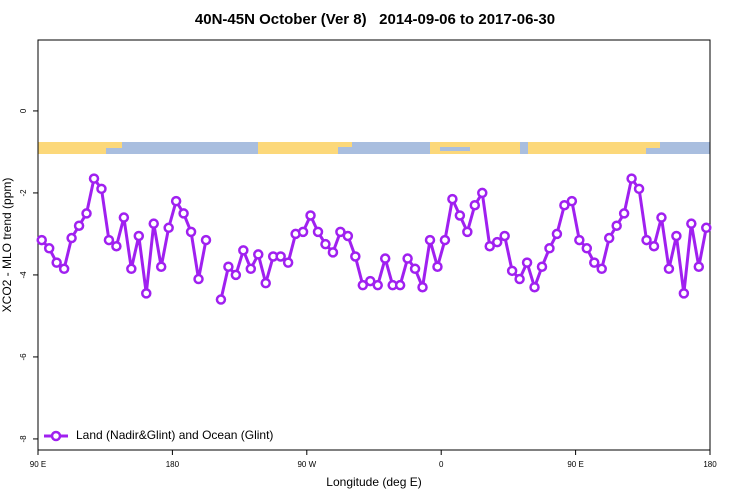 The width and height of the screenshot is (750, 500). I want to click on x-tick-label: 90 W, so click(306, 464).